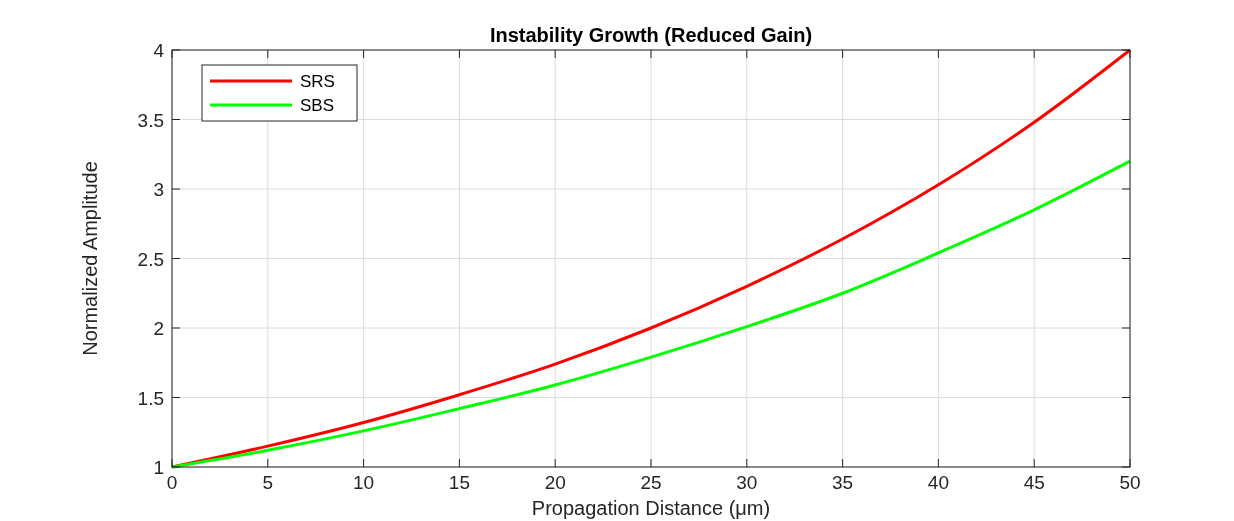  I want to click on x-tick-label: 35, so click(843, 482).